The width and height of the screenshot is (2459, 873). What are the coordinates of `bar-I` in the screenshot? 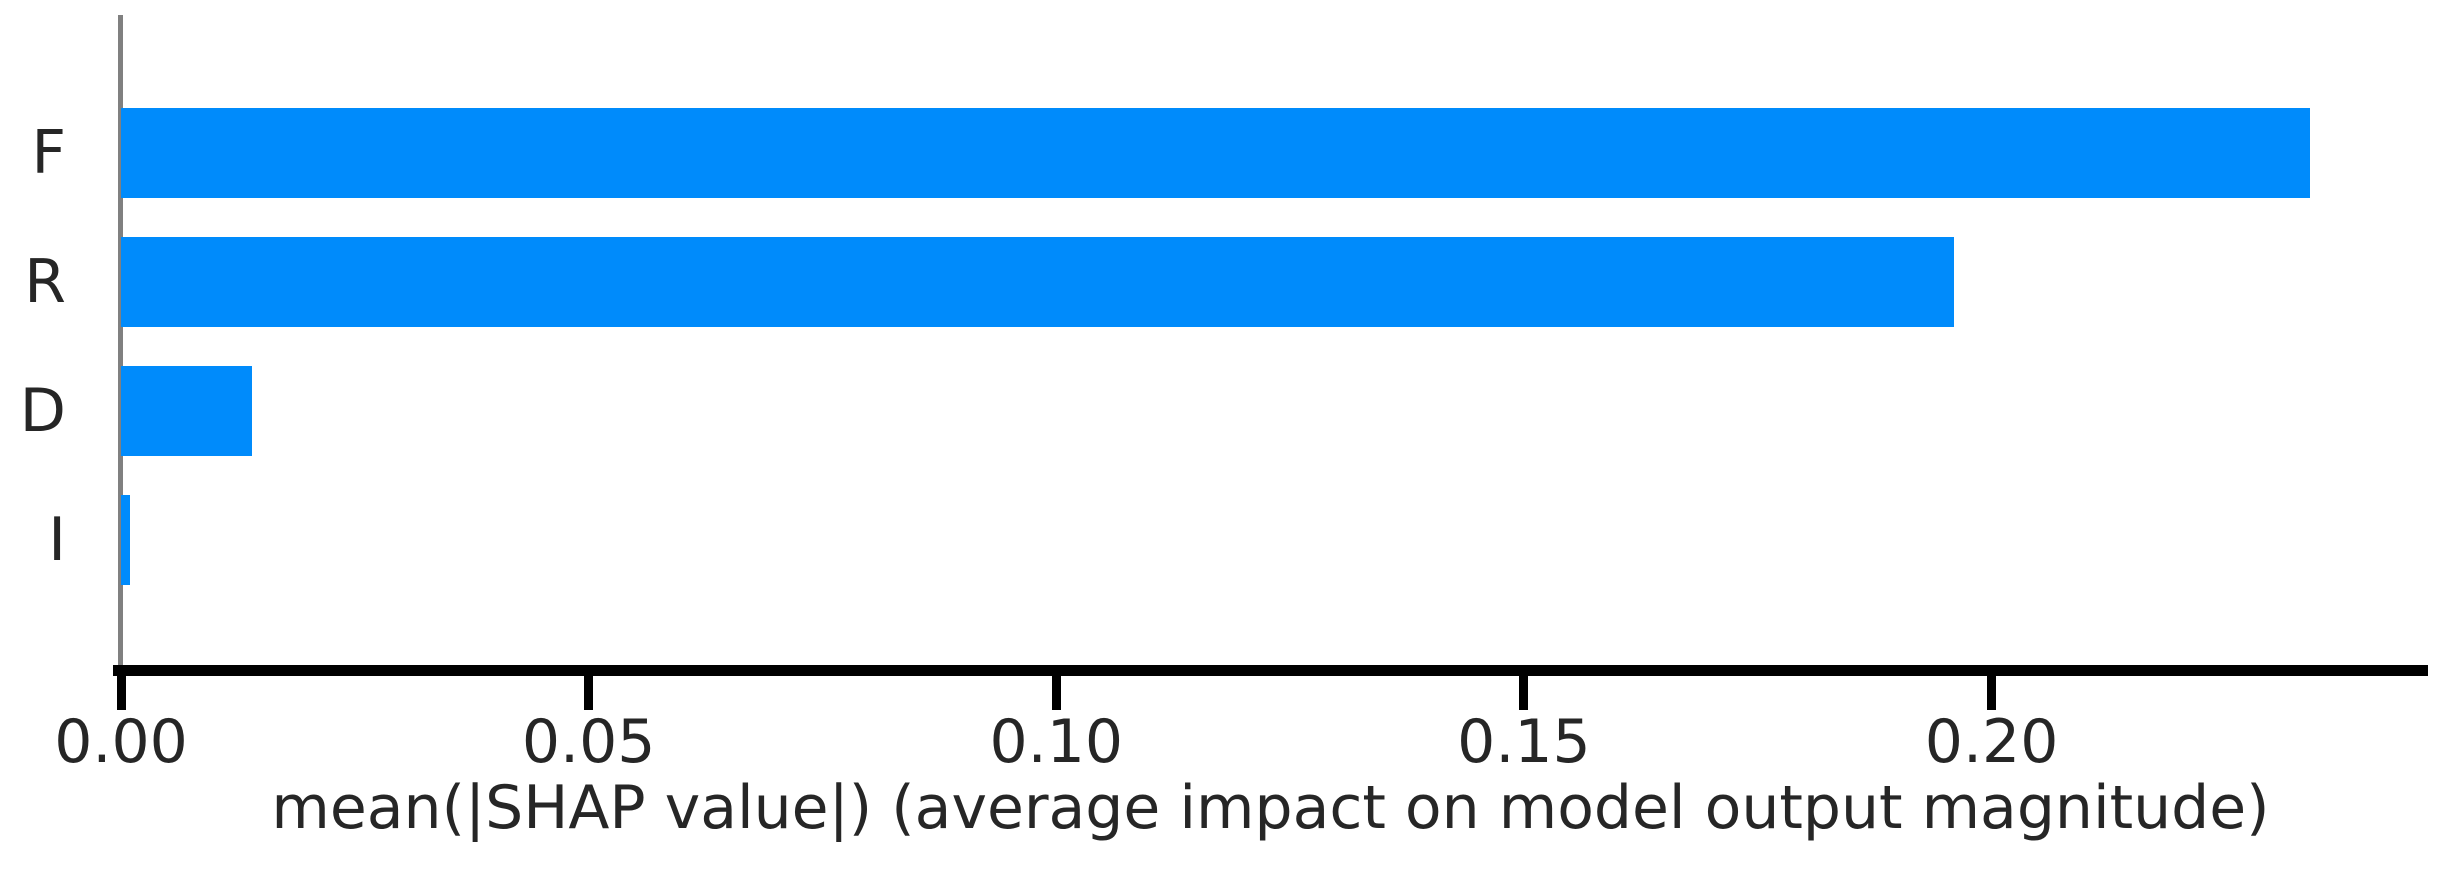 It's located at (125, 540).